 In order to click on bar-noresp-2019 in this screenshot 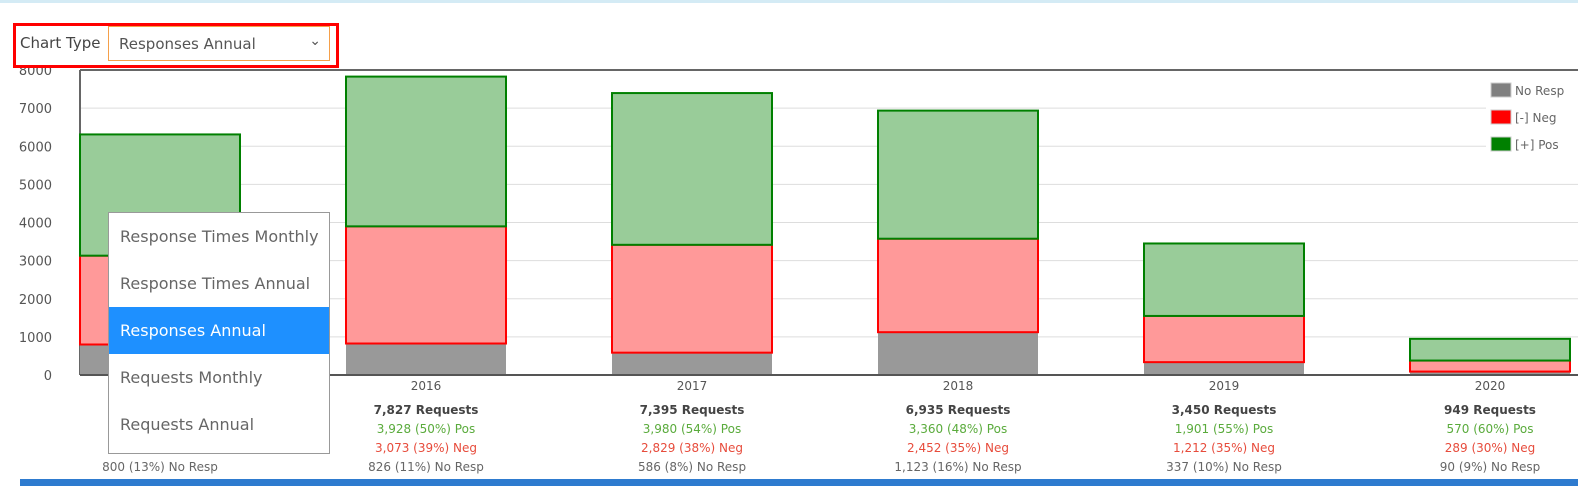, I will do `click(1224, 368)`.